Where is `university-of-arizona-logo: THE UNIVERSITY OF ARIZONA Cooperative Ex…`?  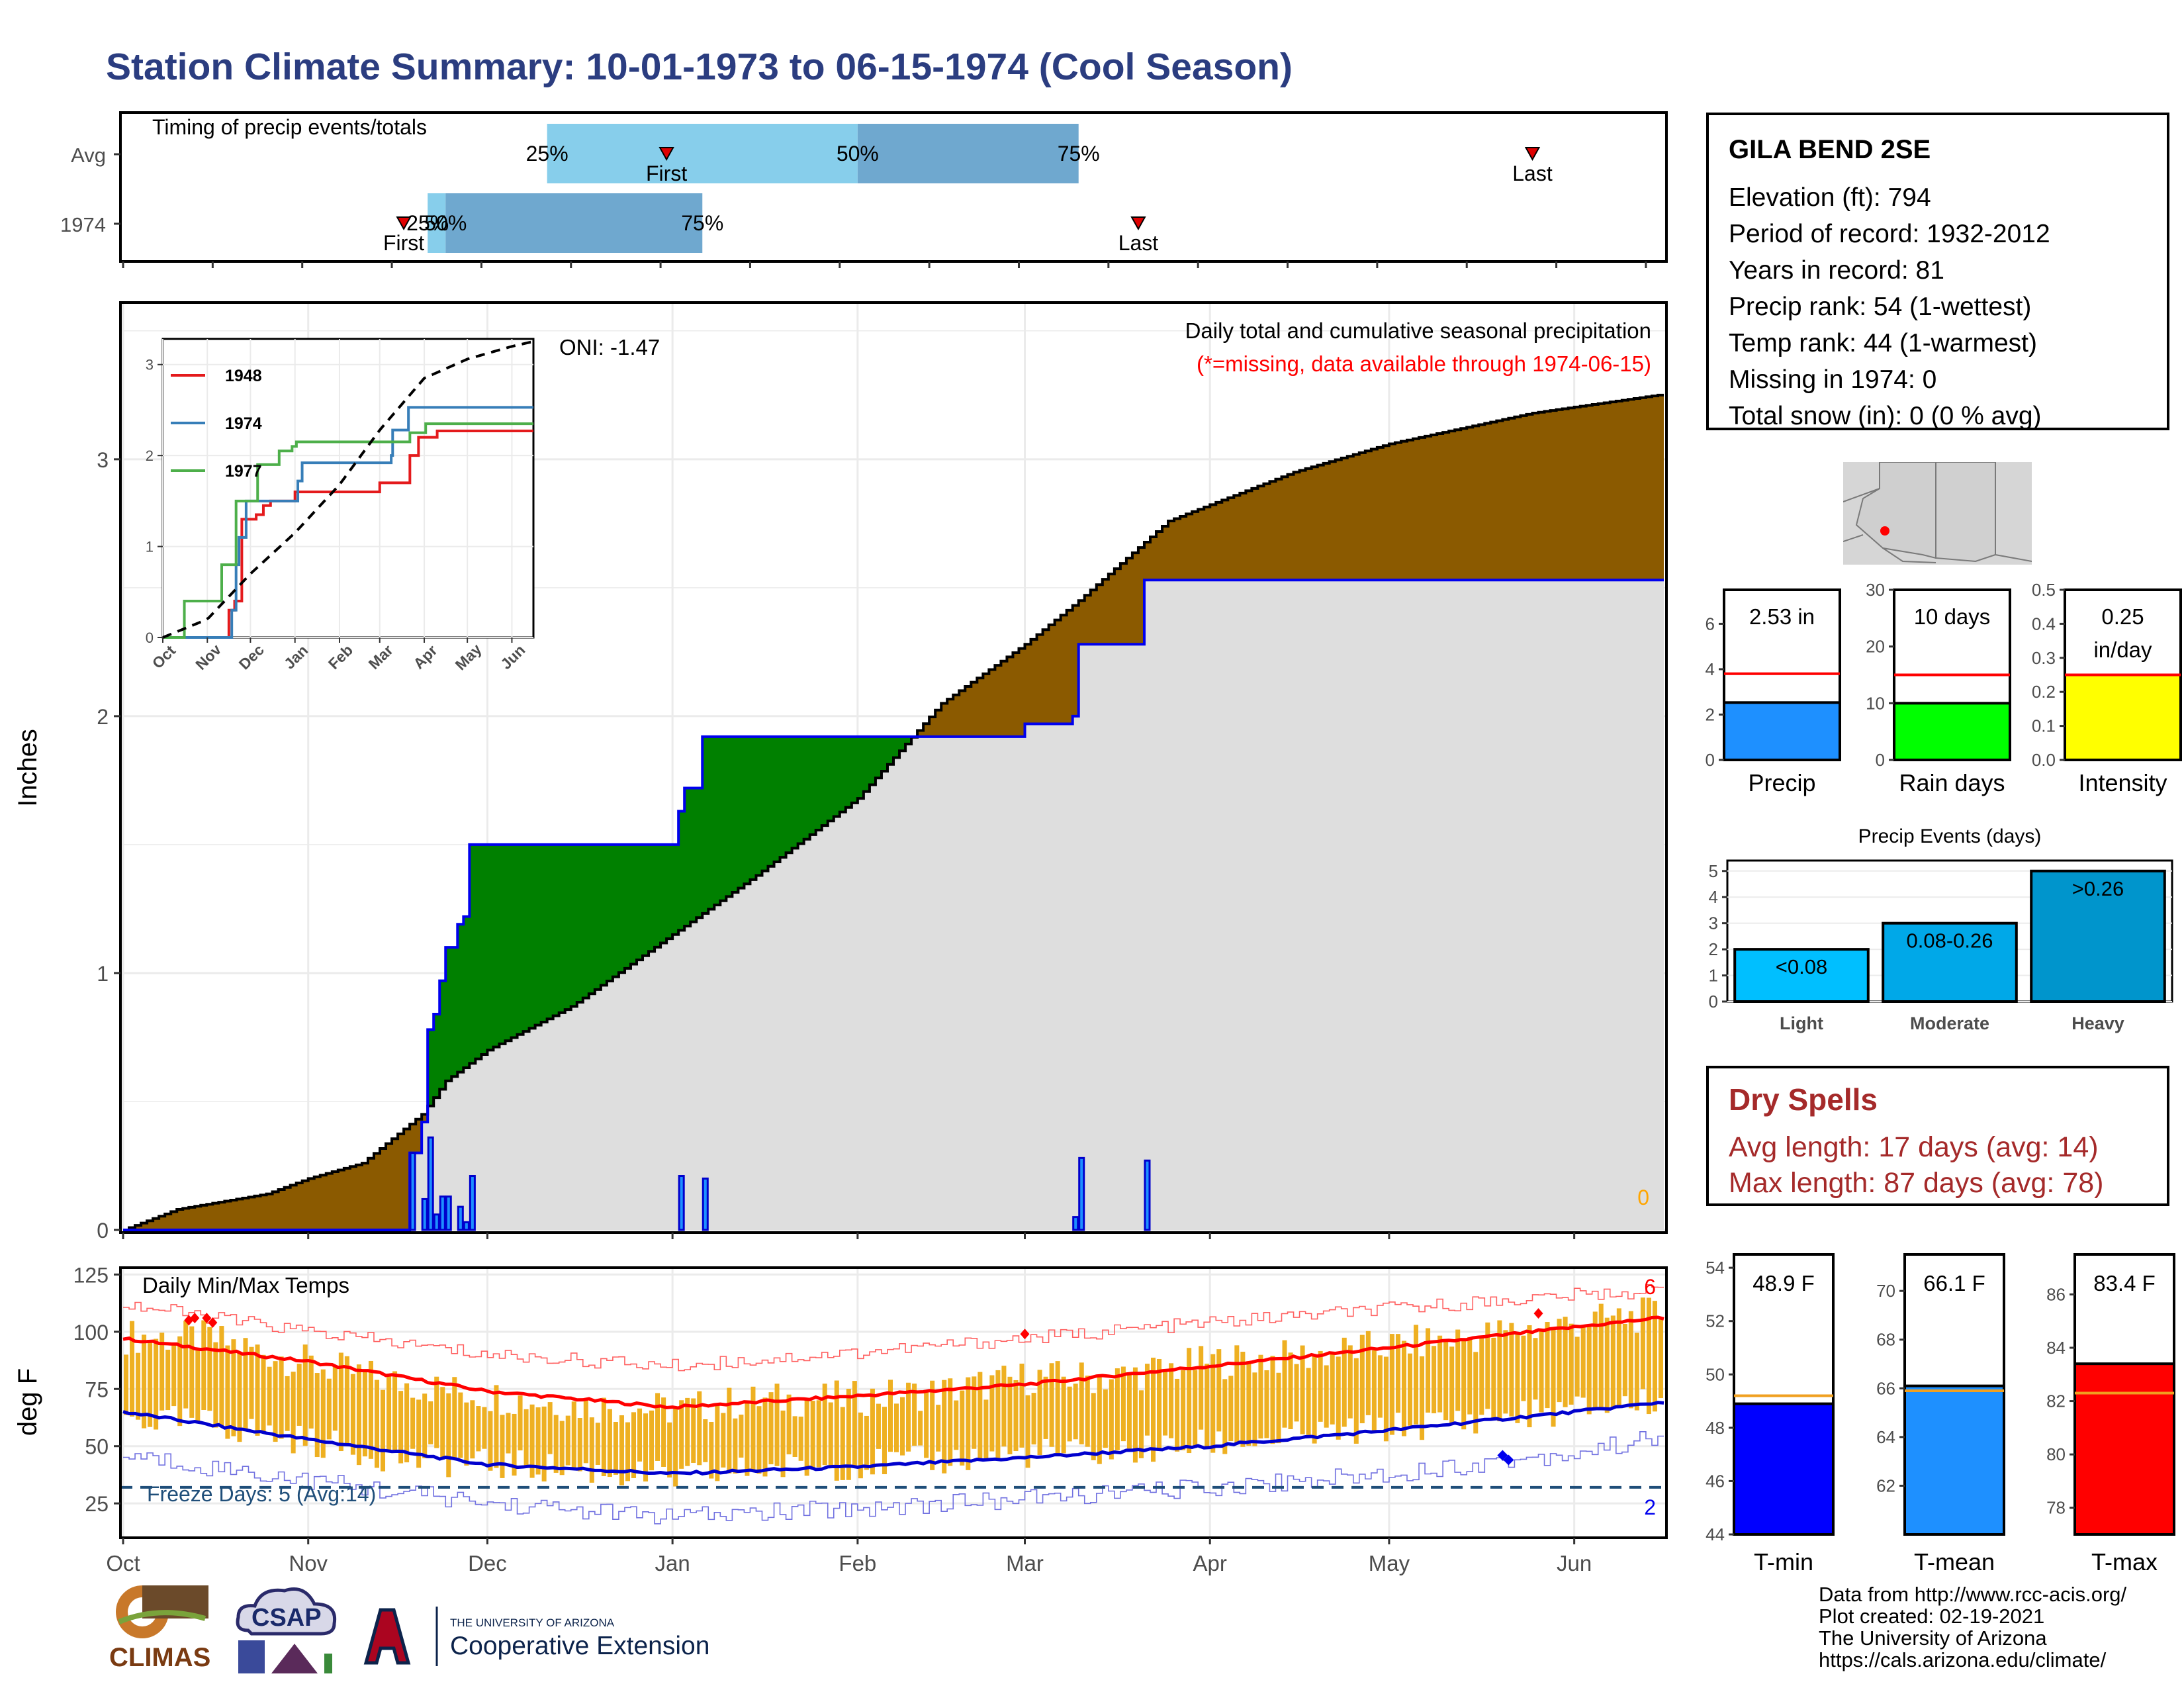 university-of-arizona-logo: THE UNIVERSITY OF ARIZONA Cooperative Ex… is located at coordinates (535, 1634).